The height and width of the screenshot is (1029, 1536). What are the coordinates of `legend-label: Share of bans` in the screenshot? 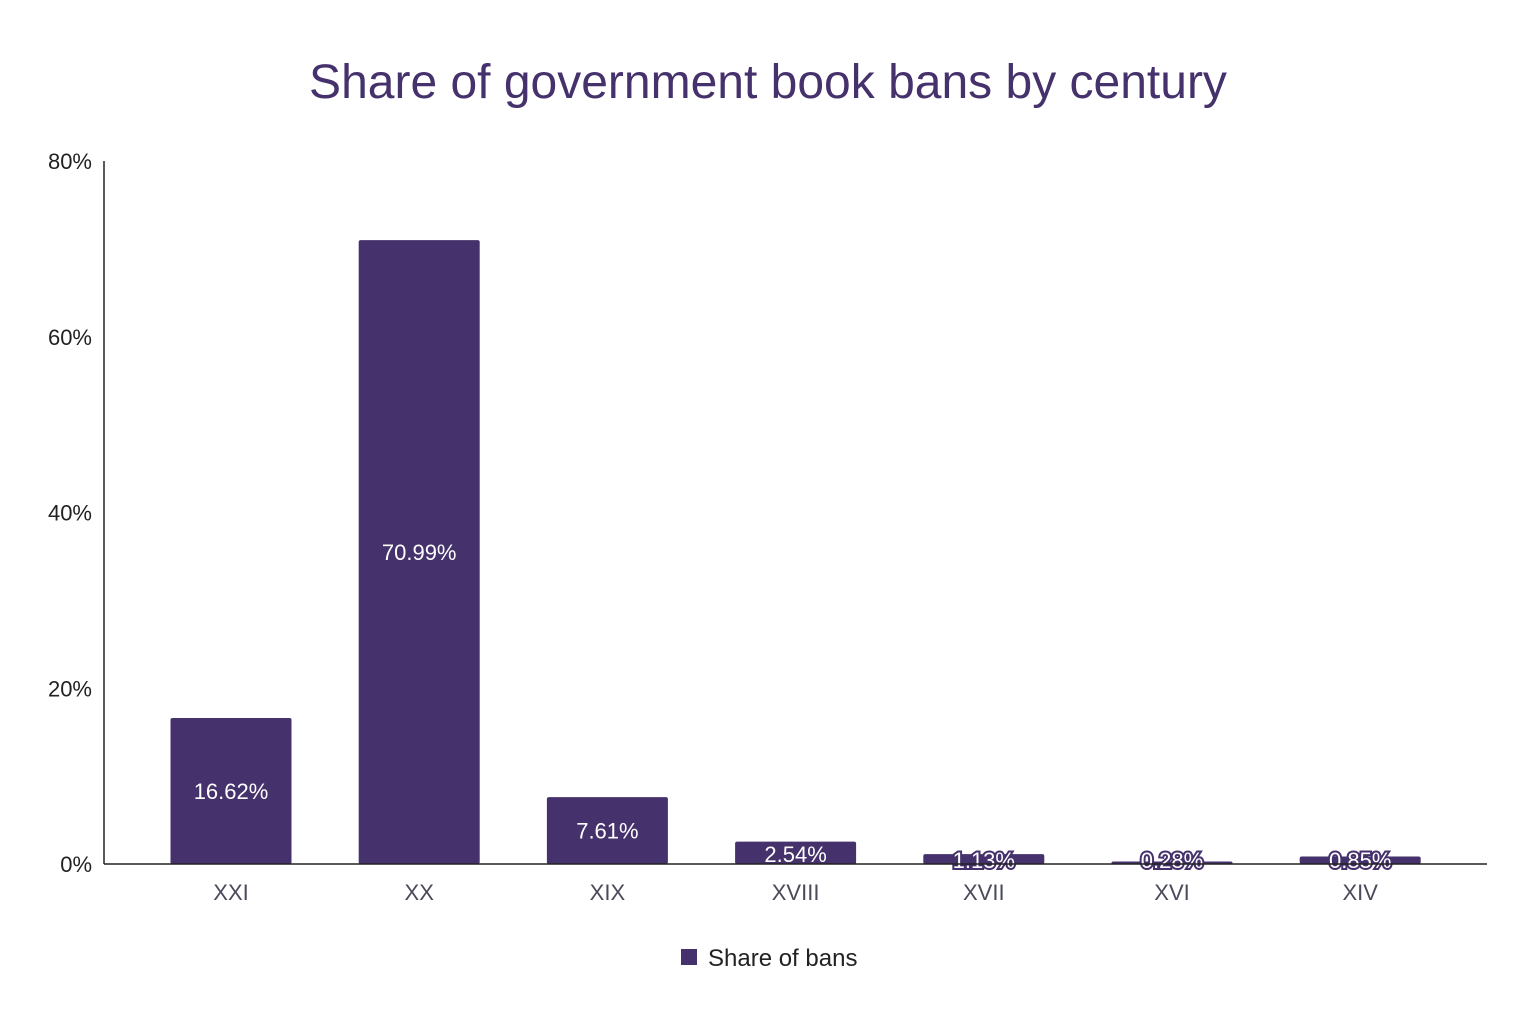 It's located at (782, 958).